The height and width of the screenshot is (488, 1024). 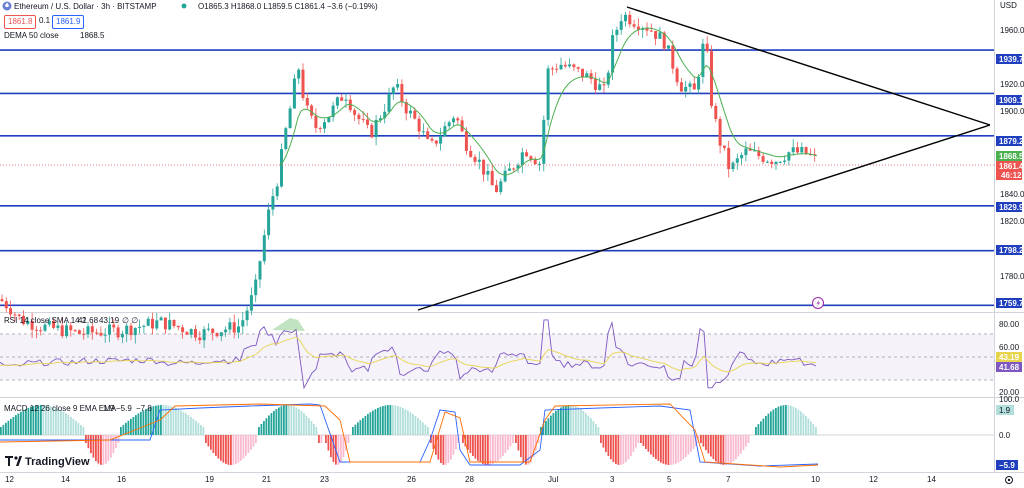 I want to click on level-badge: 1759.7, so click(x=1011, y=303).